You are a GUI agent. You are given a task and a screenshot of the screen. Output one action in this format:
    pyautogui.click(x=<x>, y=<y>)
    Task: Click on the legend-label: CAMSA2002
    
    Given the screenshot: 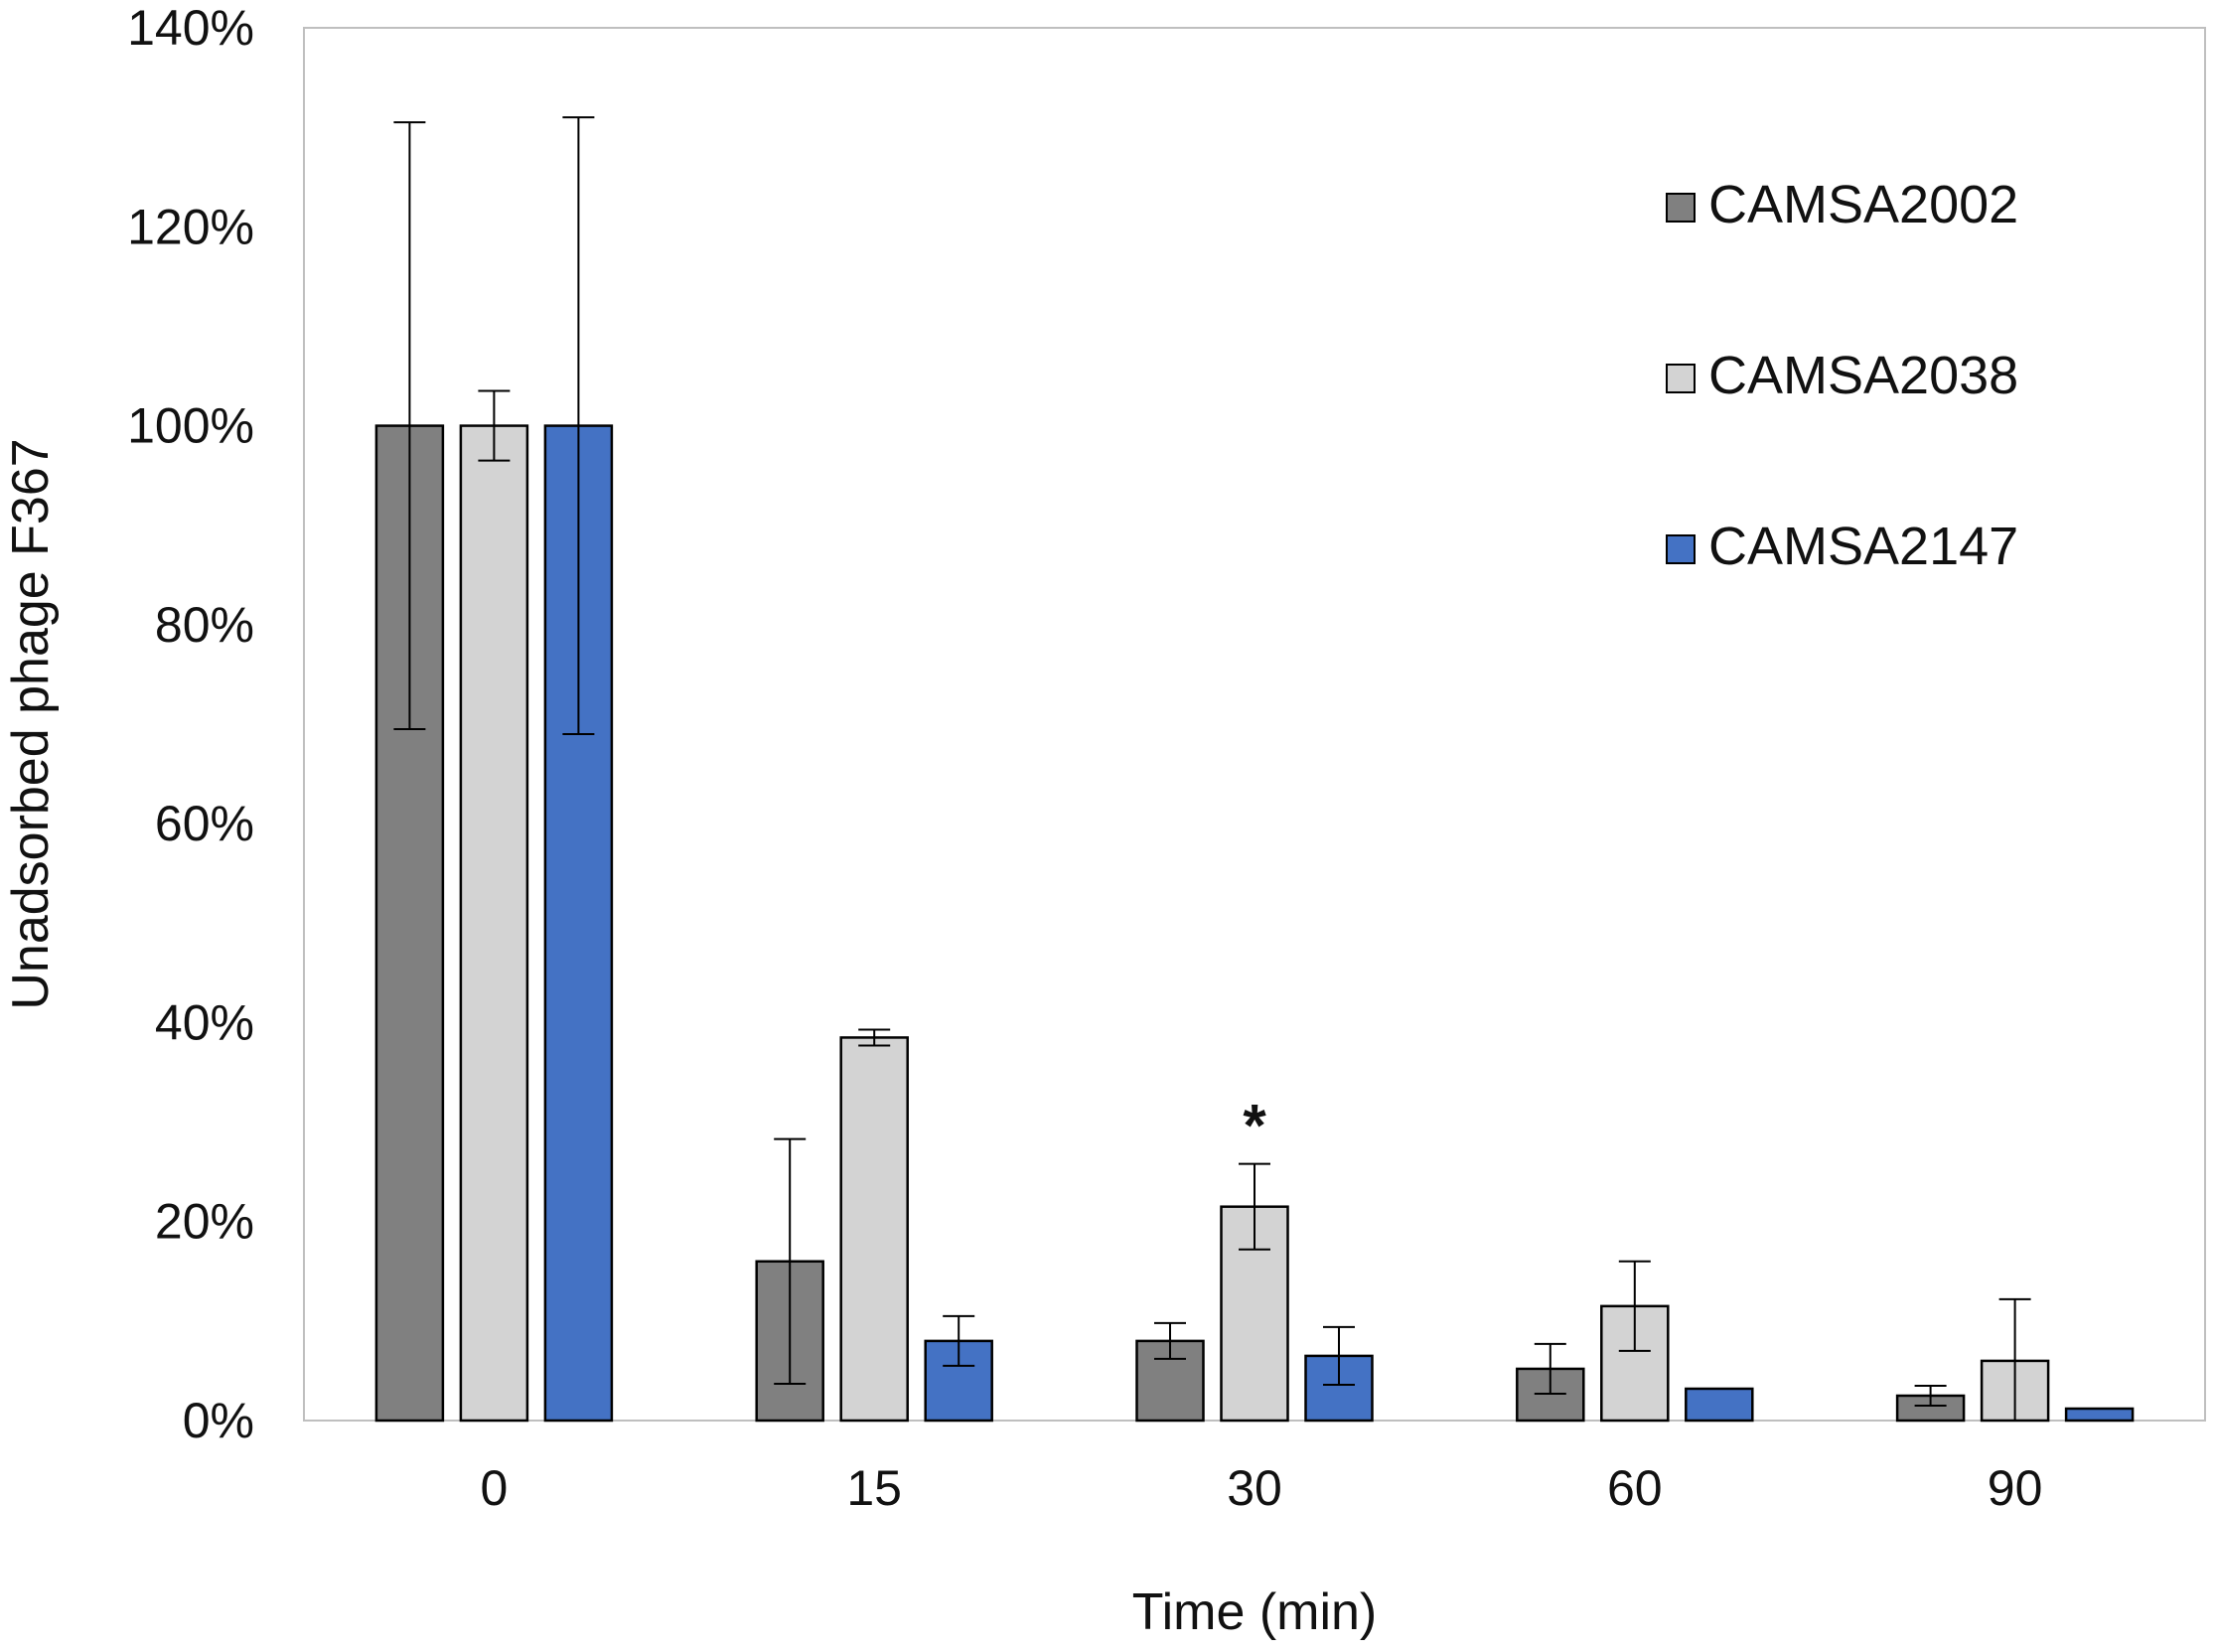 What is the action you would take?
    pyautogui.click(x=1863, y=205)
    